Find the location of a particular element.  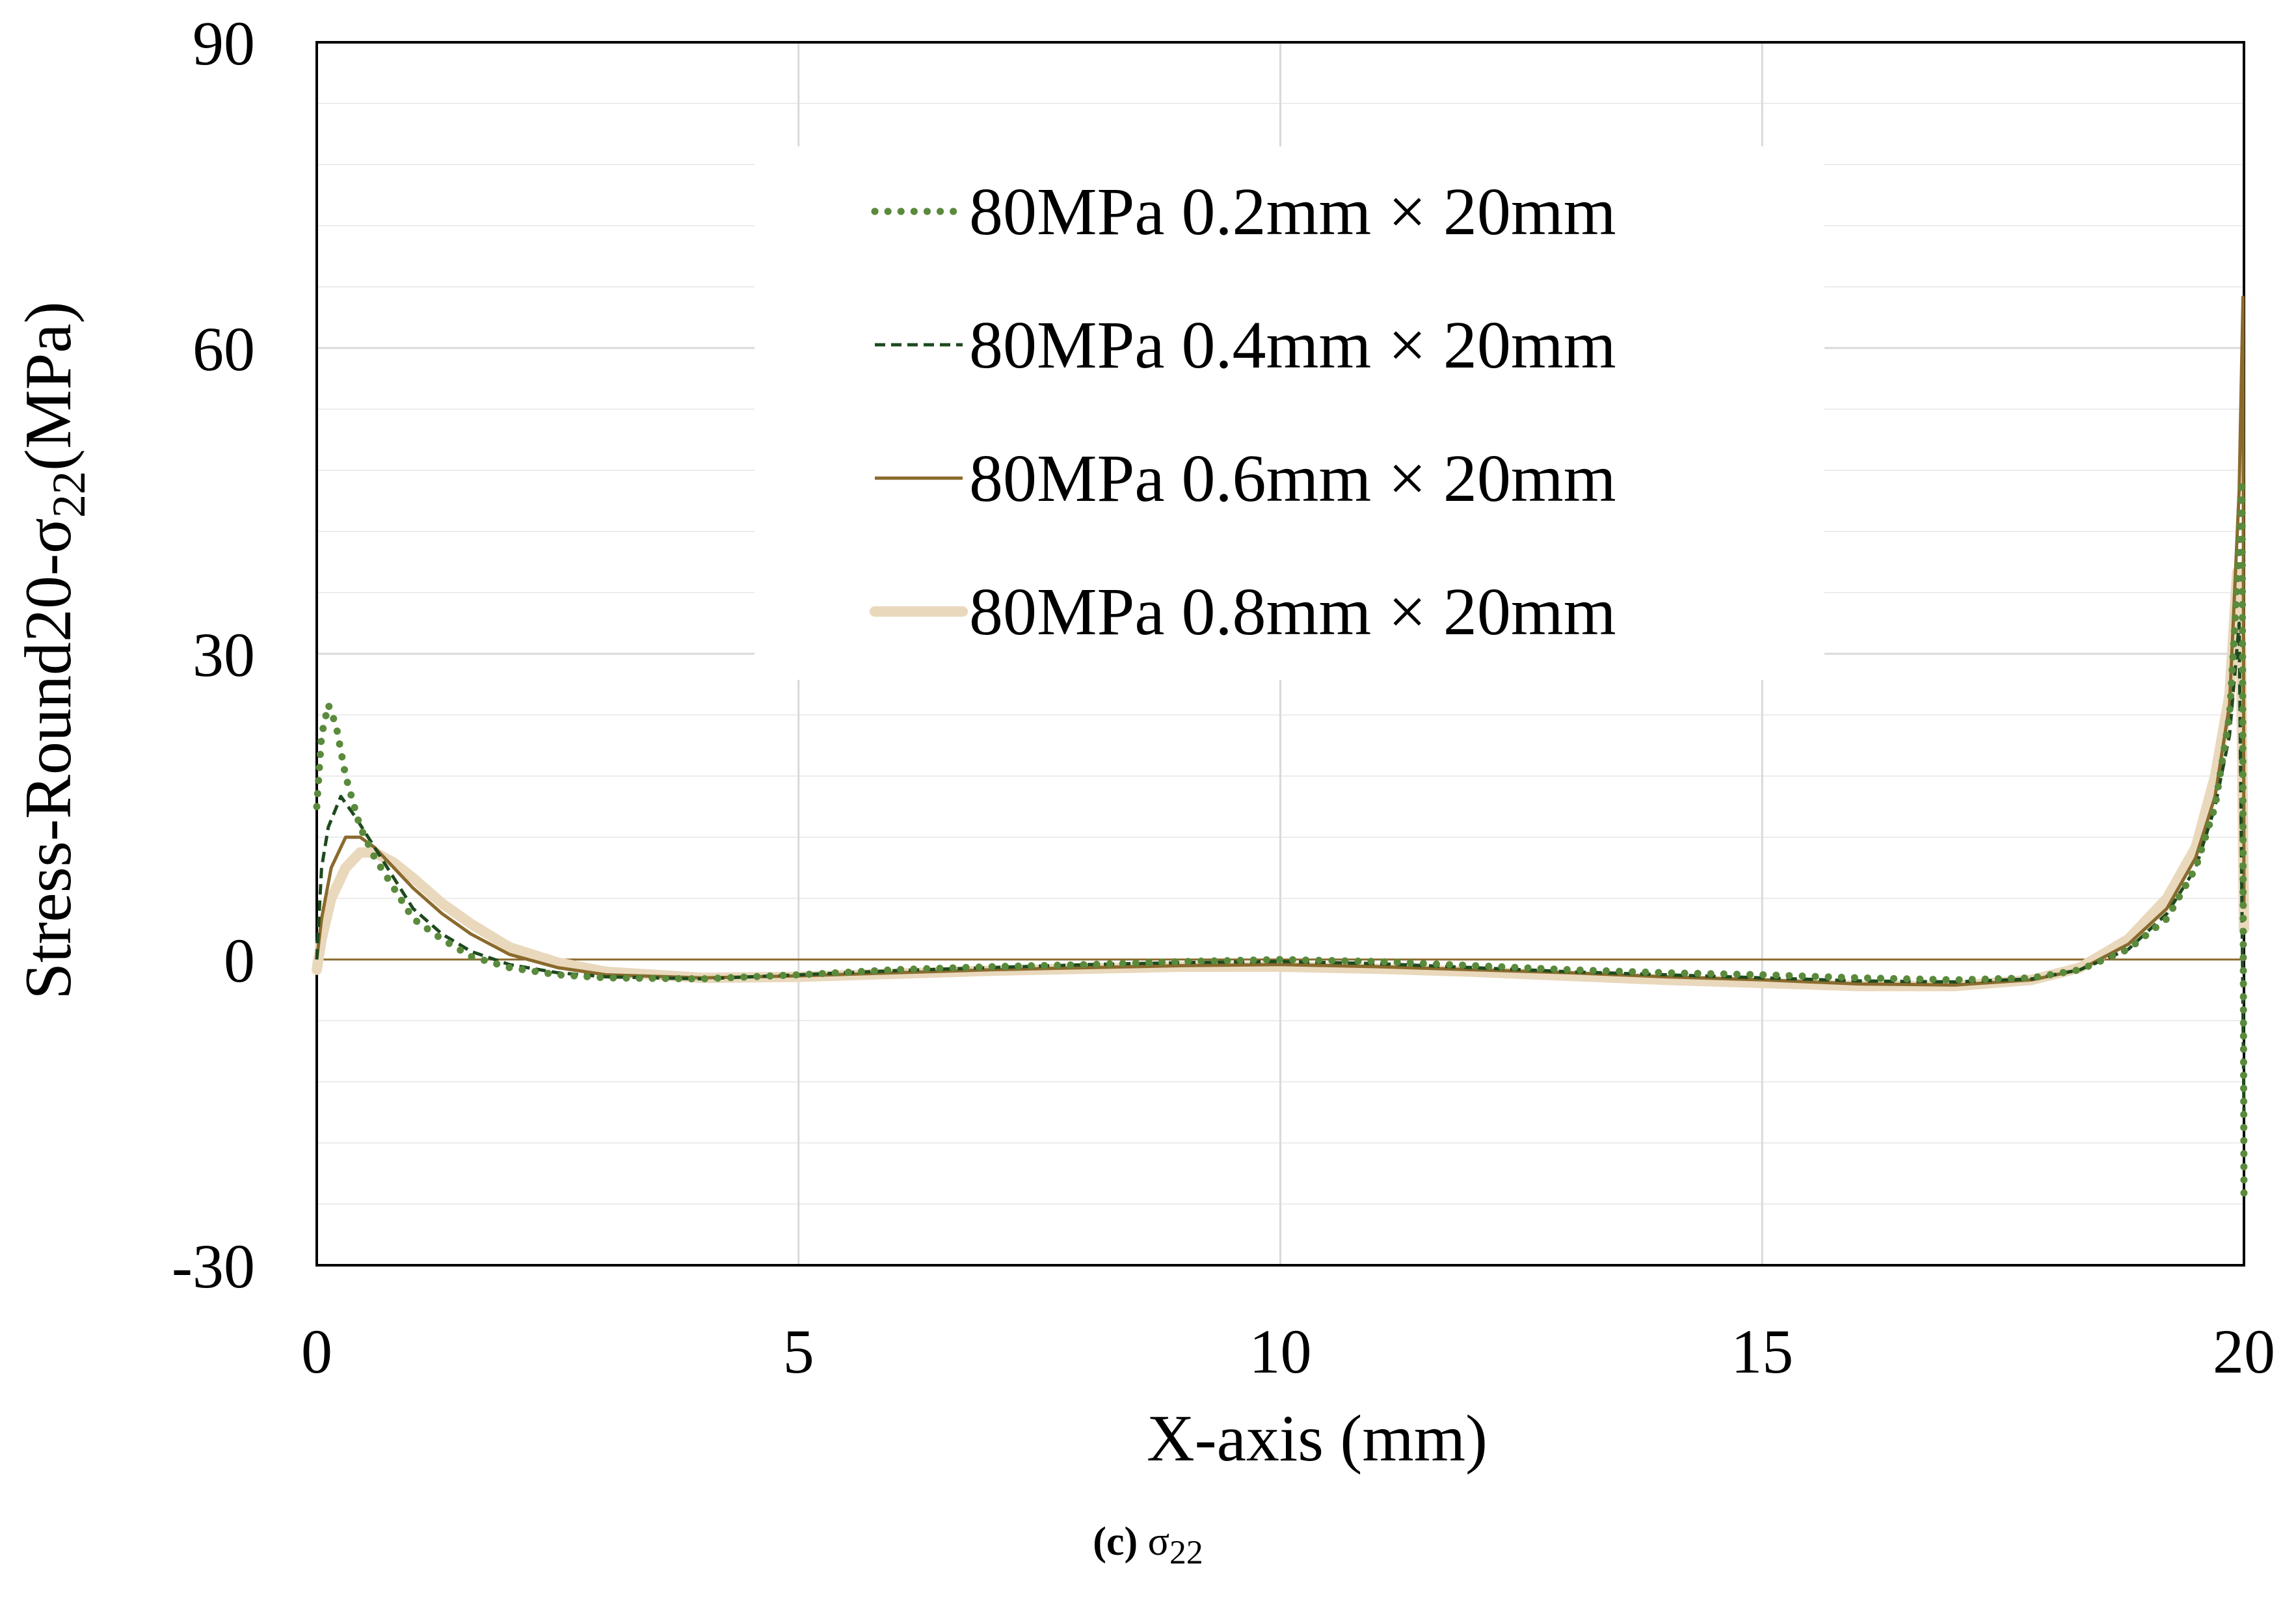

x-tick-label: 5 is located at coordinates (798, 1351).